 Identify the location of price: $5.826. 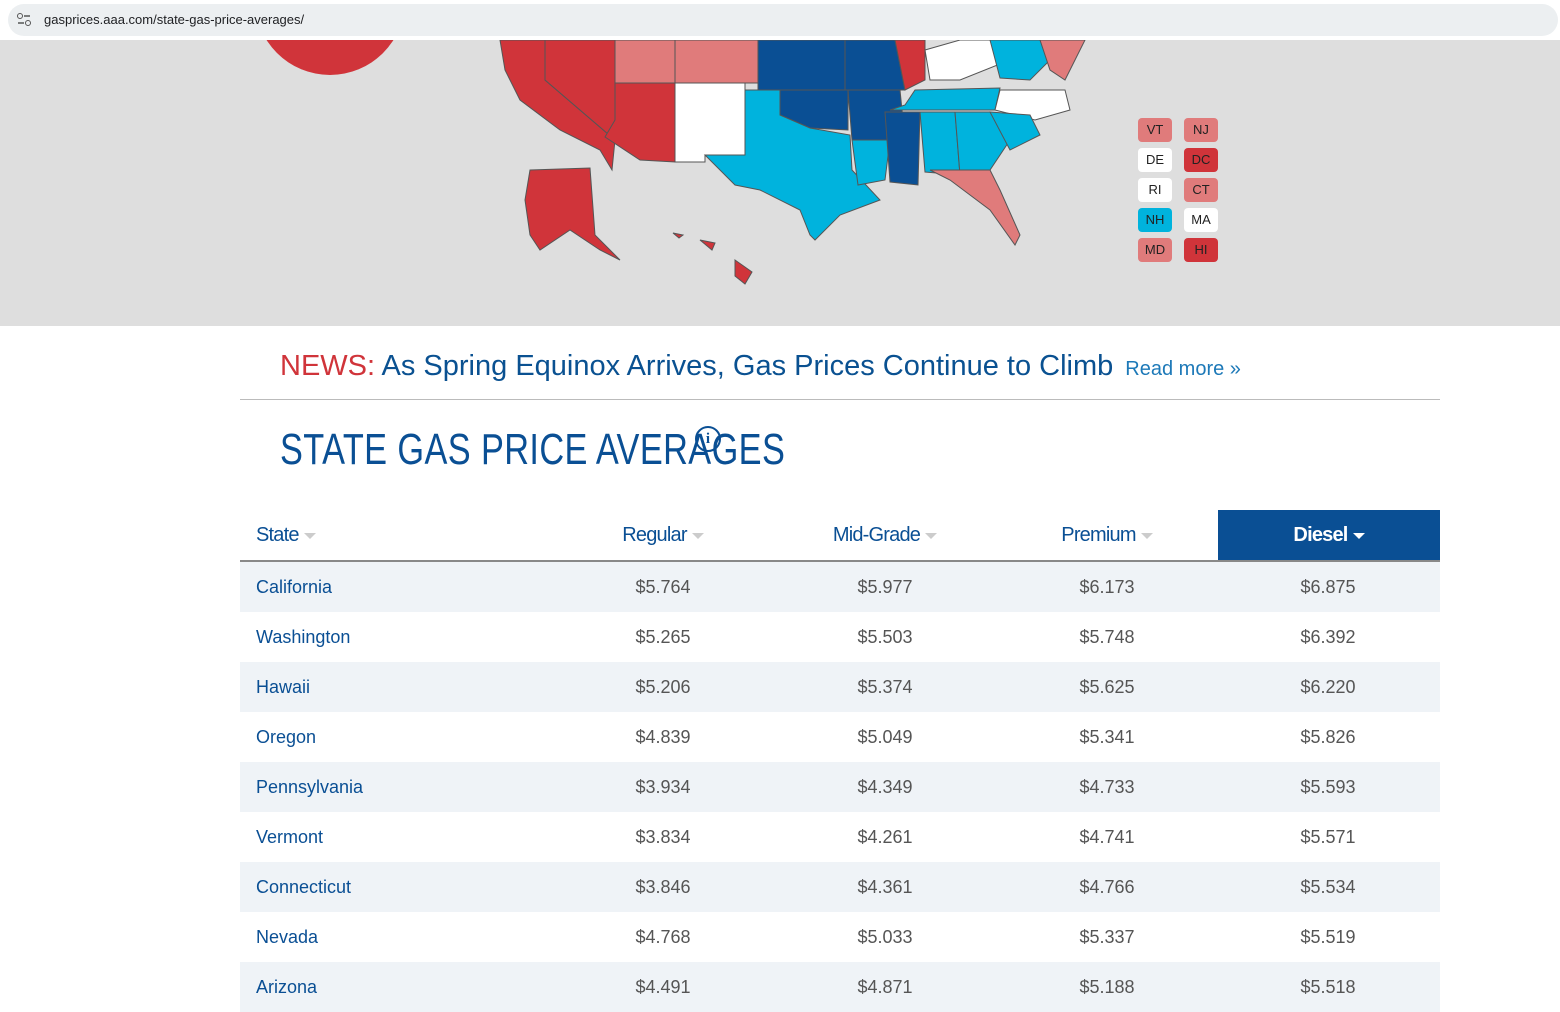
(1328, 737).